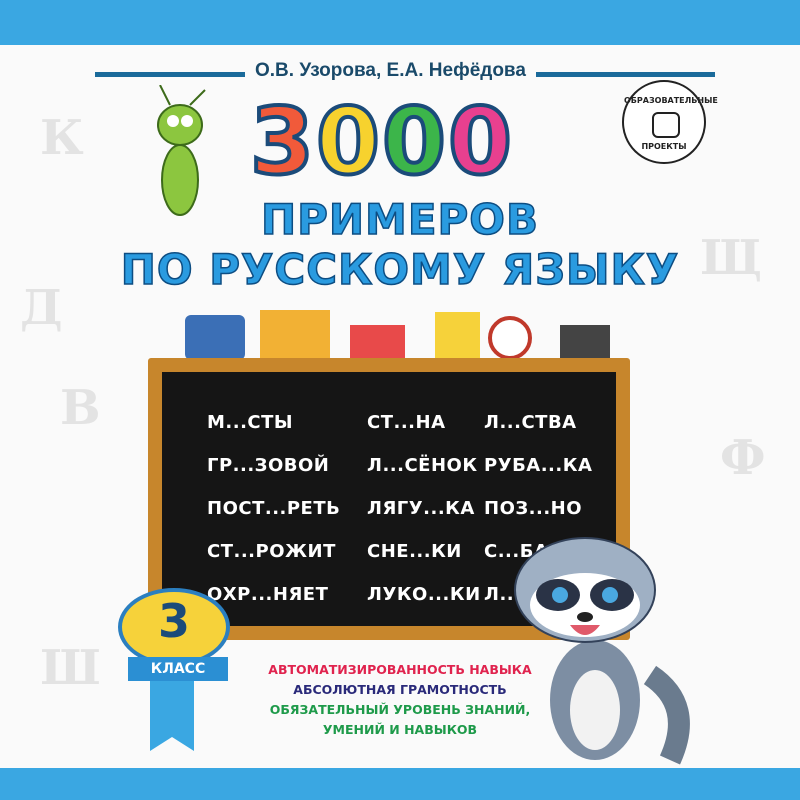 This screenshot has width=800, height=800. Describe the element at coordinates (671, 100) in the screenshot. I see `logo-text-top: ОБРАЗОВАТЕЛЬНЫЕ` at that location.